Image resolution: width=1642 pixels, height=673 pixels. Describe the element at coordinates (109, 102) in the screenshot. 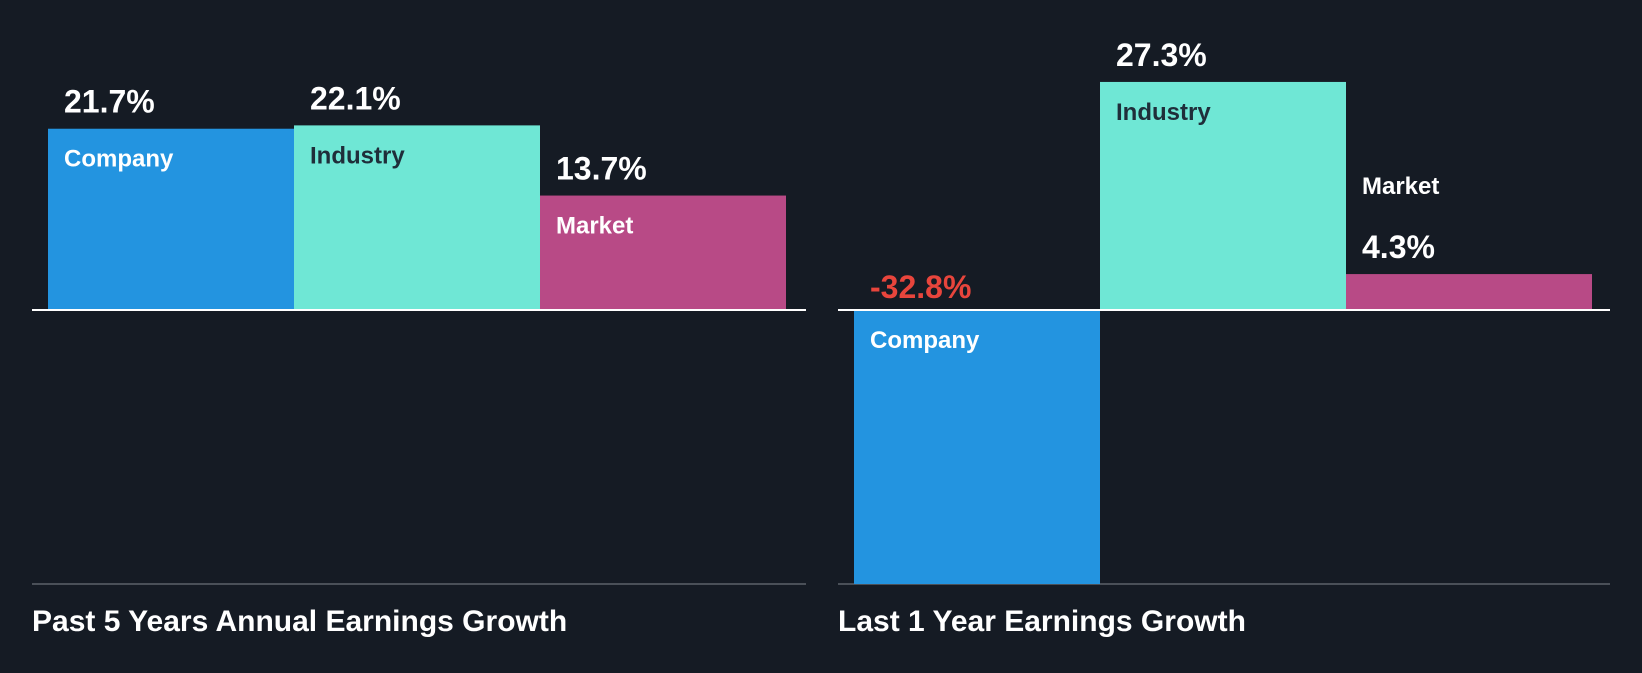

I see `value-label-company: 21.7%` at that location.